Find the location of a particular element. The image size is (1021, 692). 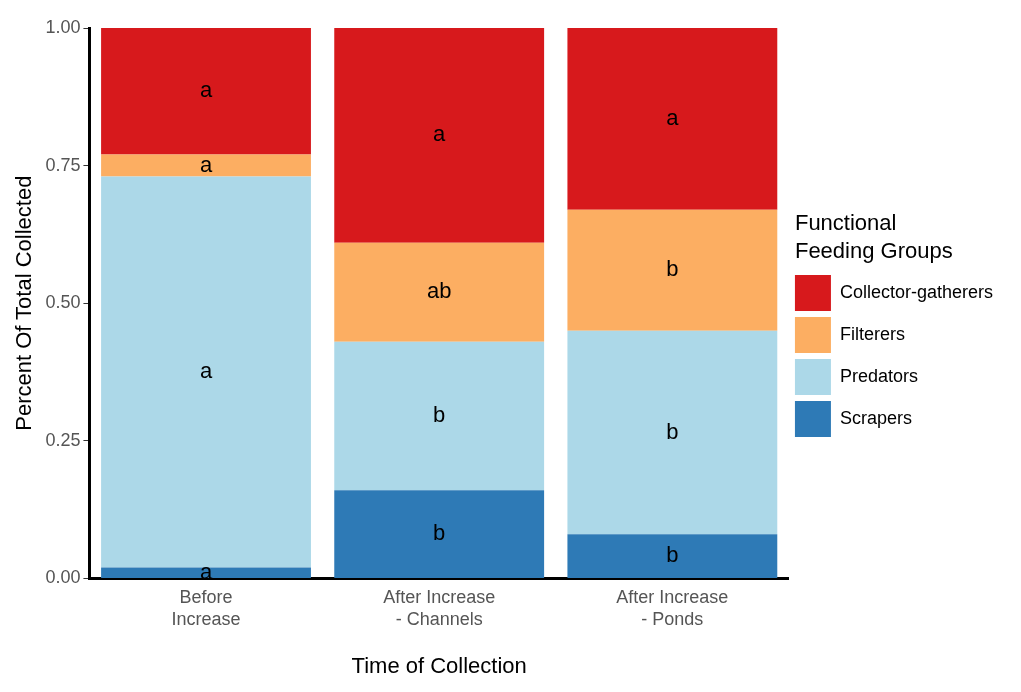

y-tick-label: 0.00 is located at coordinates (63, 577).